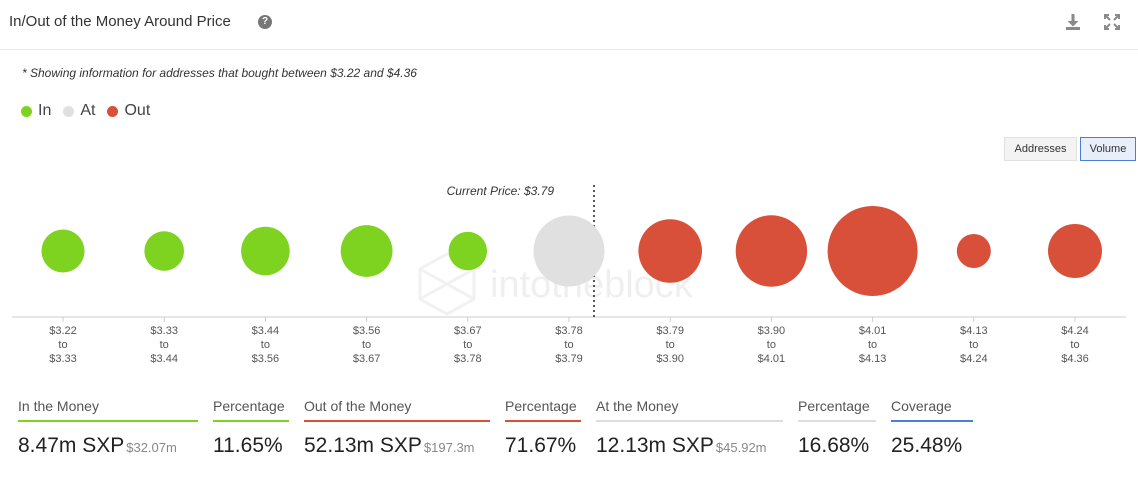 The height and width of the screenshot is (486, 1138). Describe the element at coordinates (397, 410) in the screenshot. I see `stat-label: Out of the Money` at that location.